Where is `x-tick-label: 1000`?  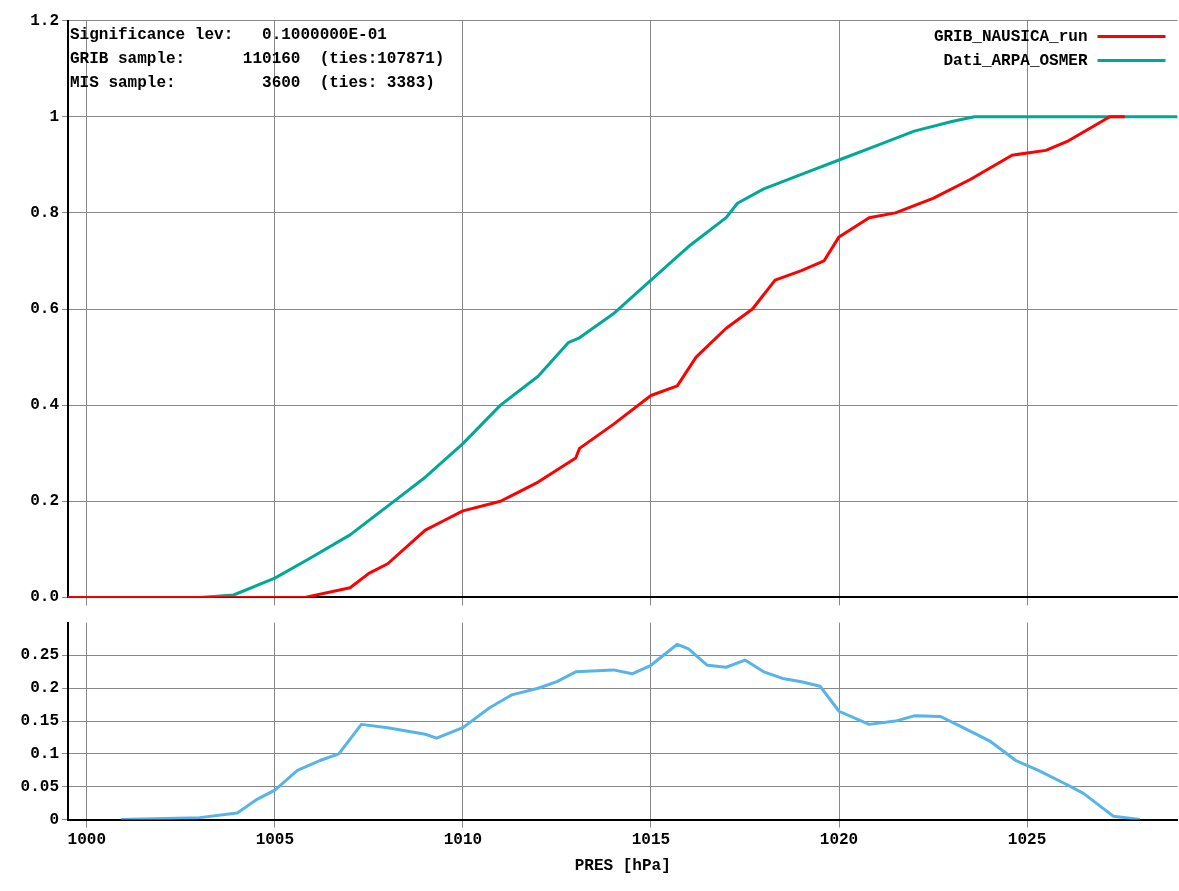
x-tick-label: 1000 is located at coordinates (87, 840).